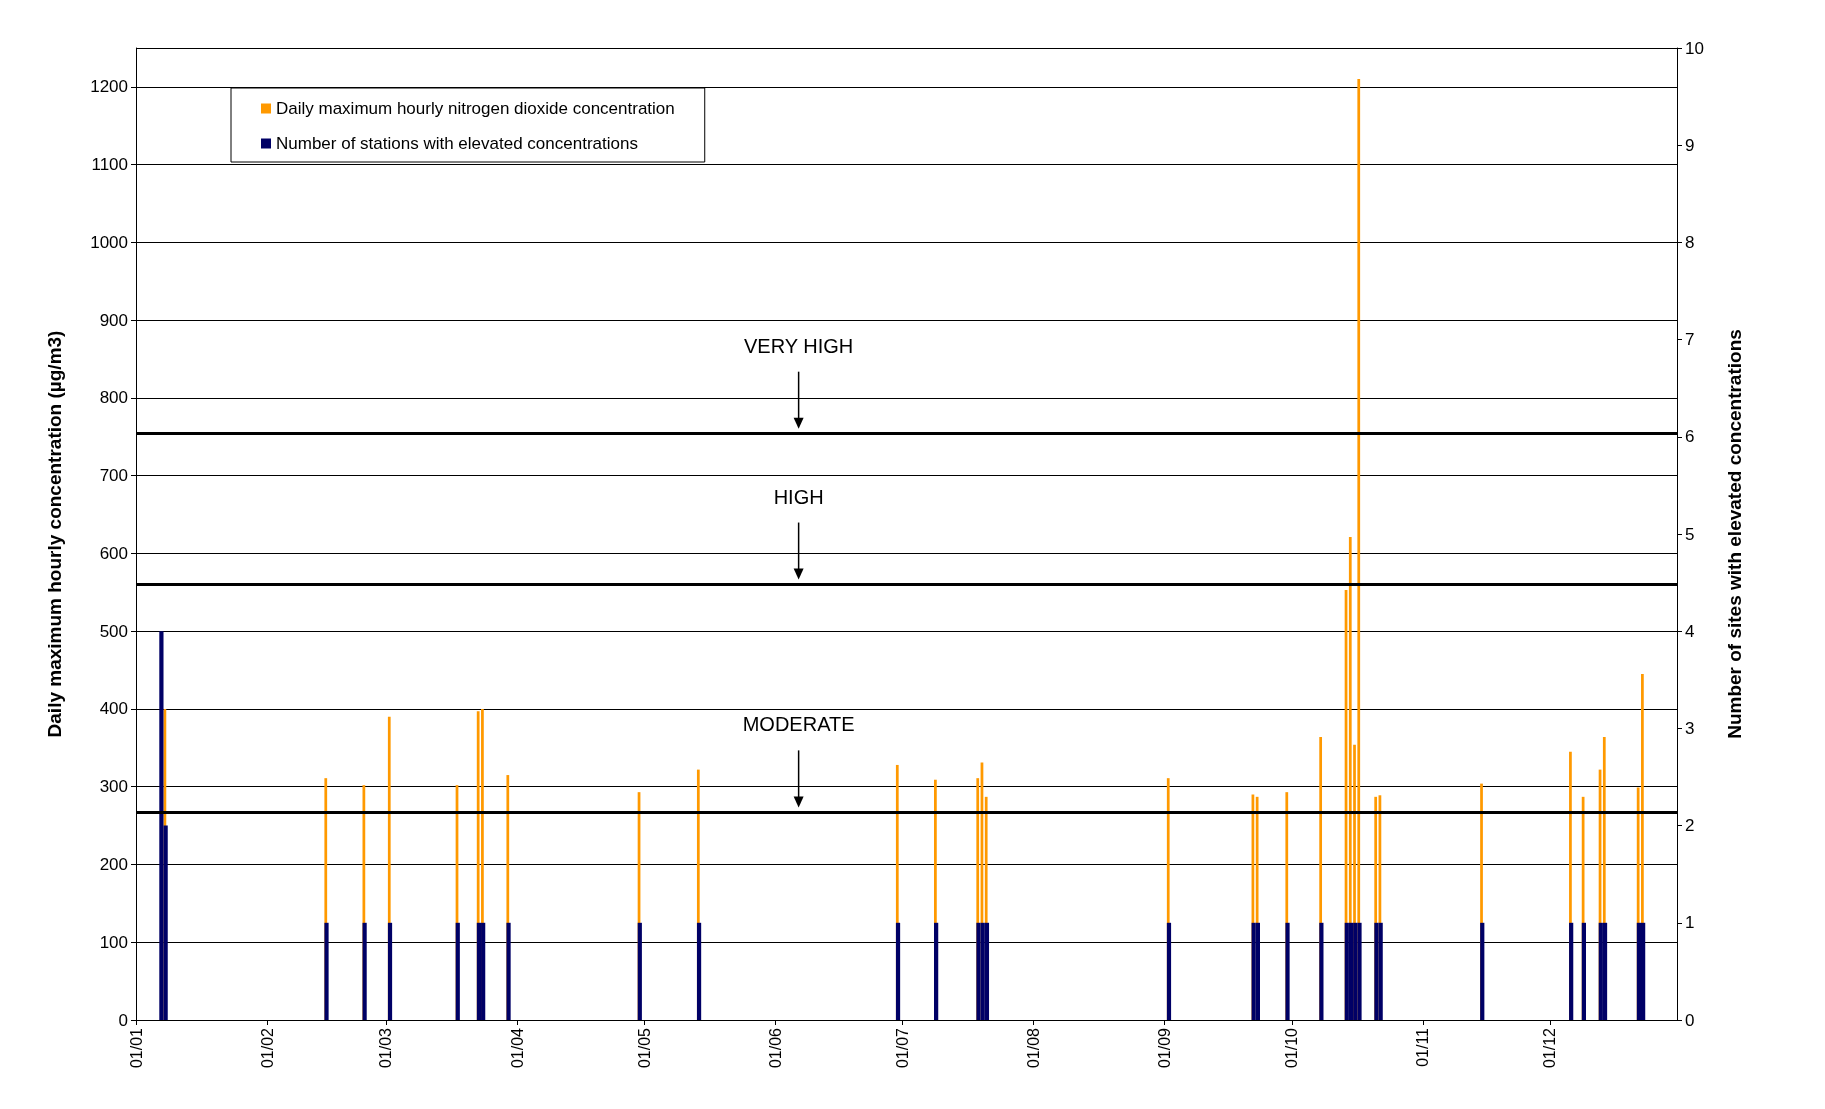 The image size is (1825, 1109). What do you see at coordinates (1423, 1047) in the screenshot?
I see `x-tick-label: 01/11` at bounding box center [1423, 1047].